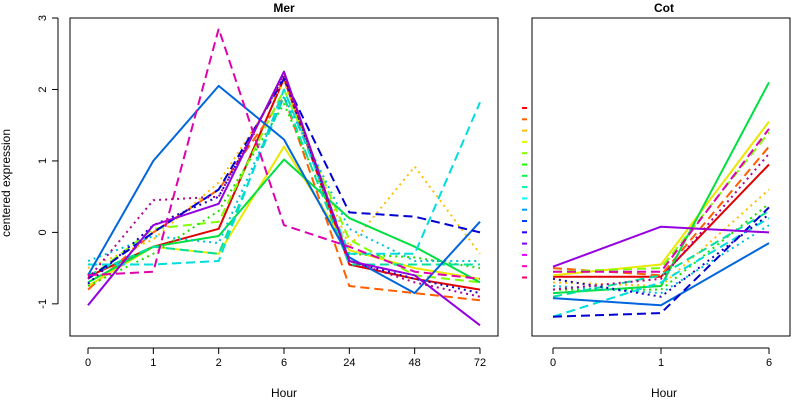  Describe the element at coordinates (553, 363) in the screenshot. I see `cot-x-tick-label: 0` at that location.